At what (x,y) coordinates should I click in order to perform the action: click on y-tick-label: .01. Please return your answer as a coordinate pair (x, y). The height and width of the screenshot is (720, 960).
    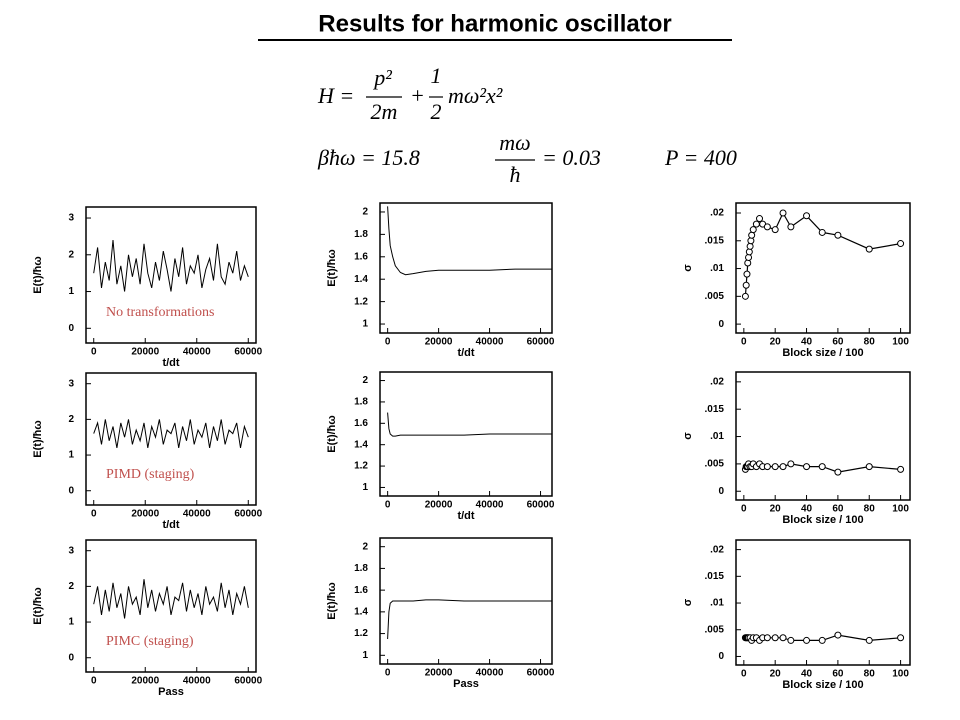
    Looking at the image, I should click on (717, 436).